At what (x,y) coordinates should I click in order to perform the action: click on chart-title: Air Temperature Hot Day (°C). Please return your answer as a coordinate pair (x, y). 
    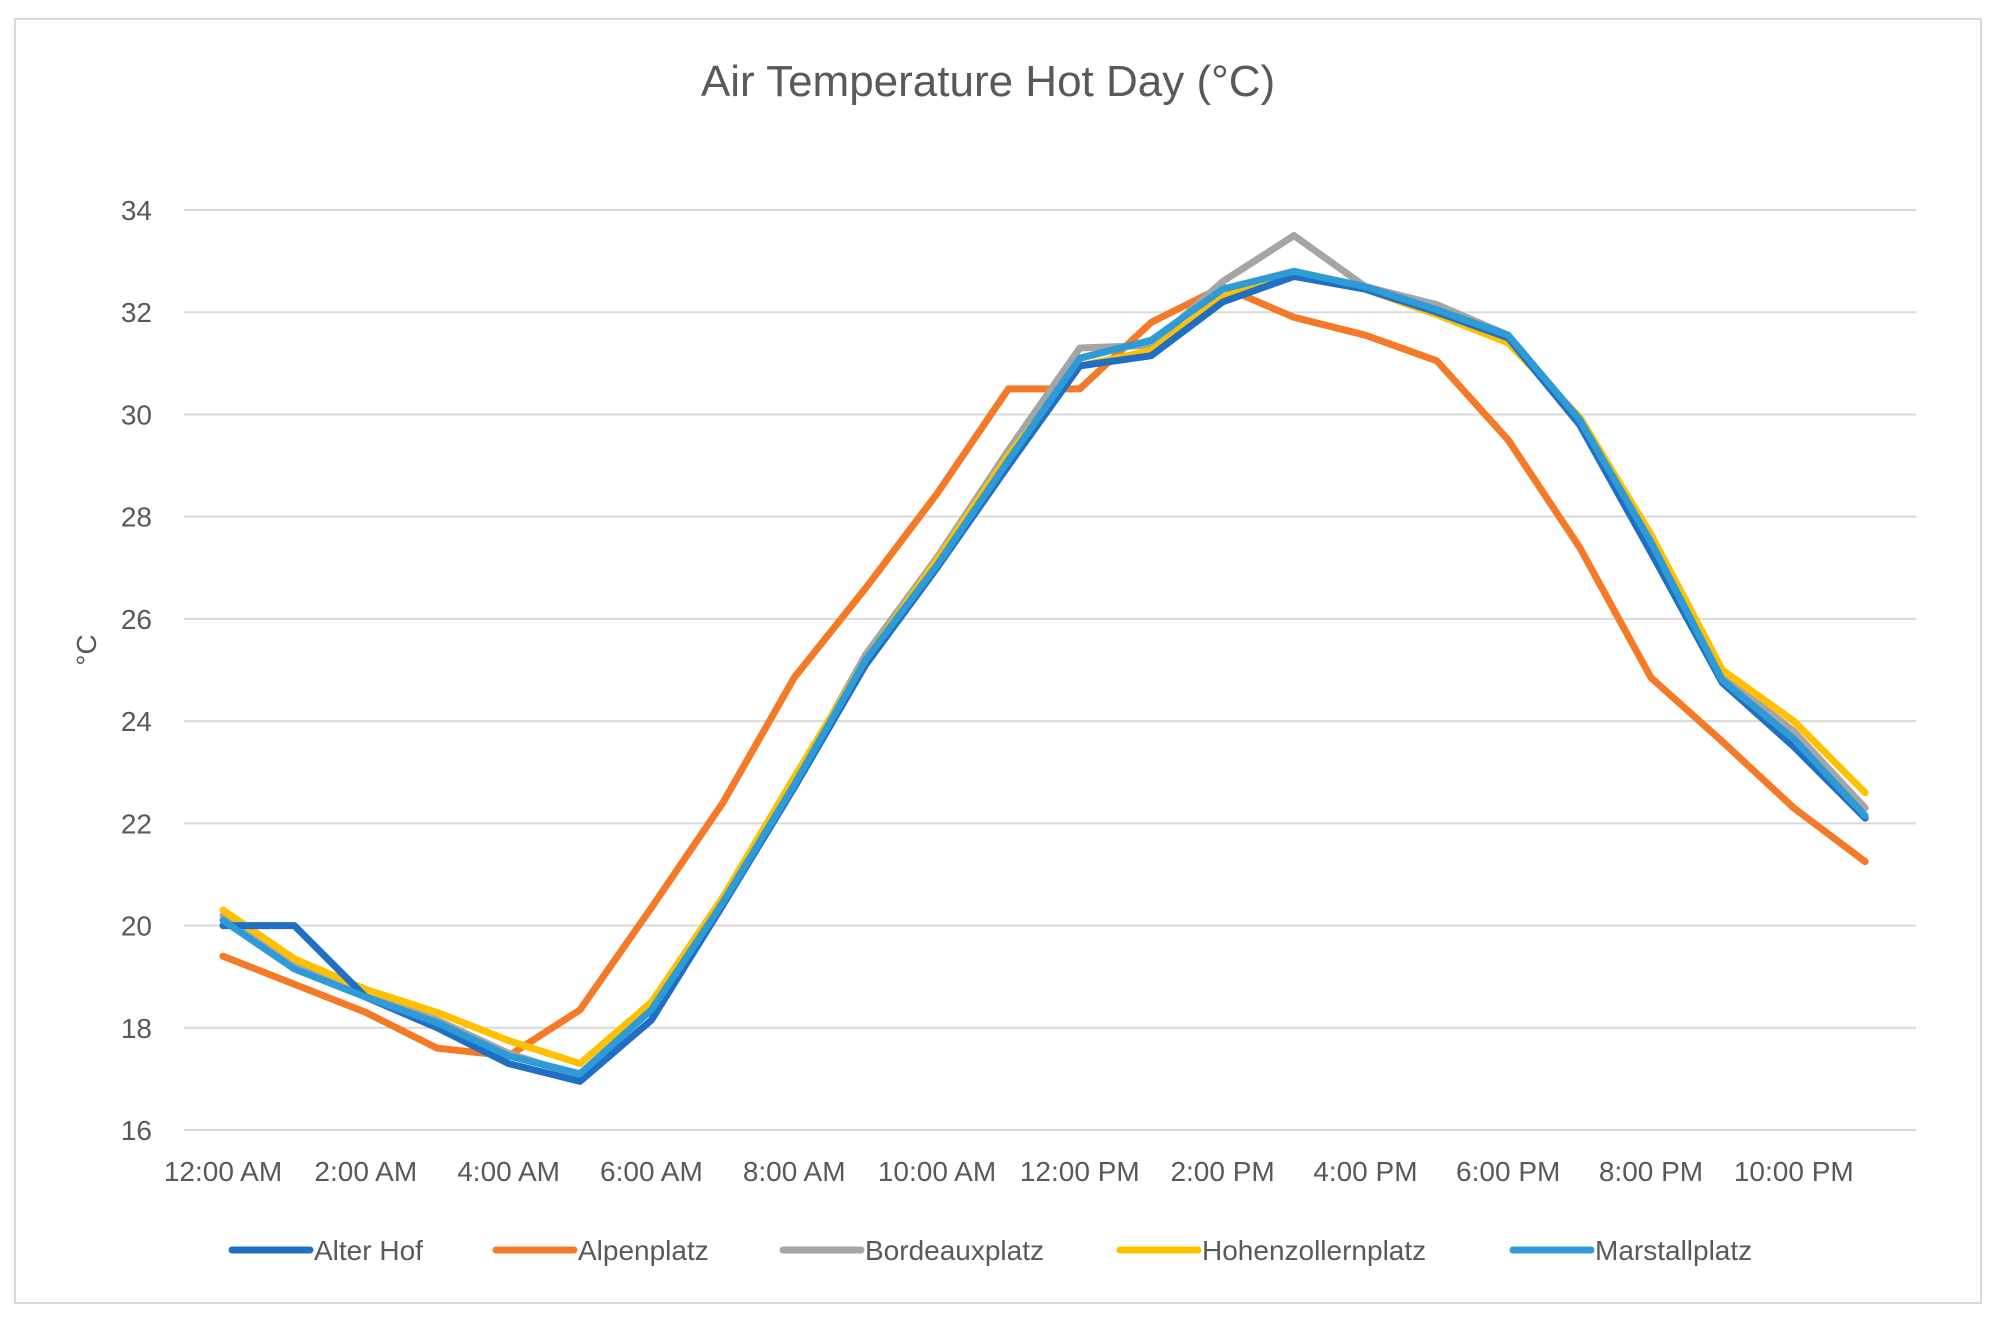
    Looking at the image, I should click on (988, 81).